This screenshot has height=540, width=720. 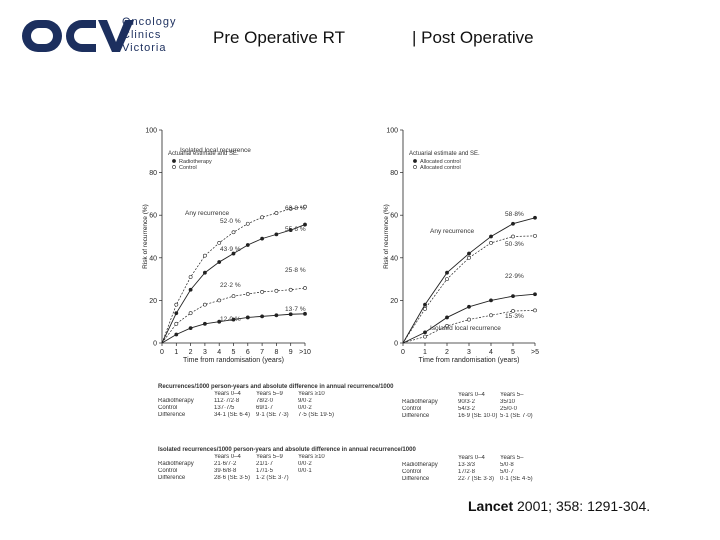 I want to click on annotation: Any recurrence, so click(x=452, y=231).